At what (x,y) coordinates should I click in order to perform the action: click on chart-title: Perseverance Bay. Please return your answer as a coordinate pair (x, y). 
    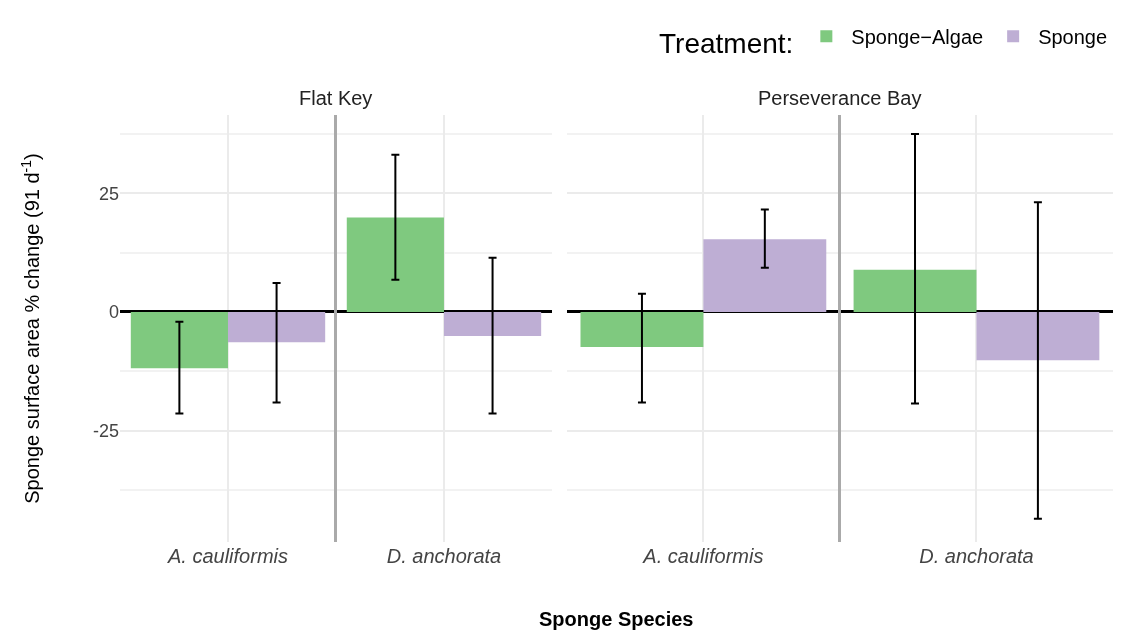
    Looking at the image, I should click on (840, 98).